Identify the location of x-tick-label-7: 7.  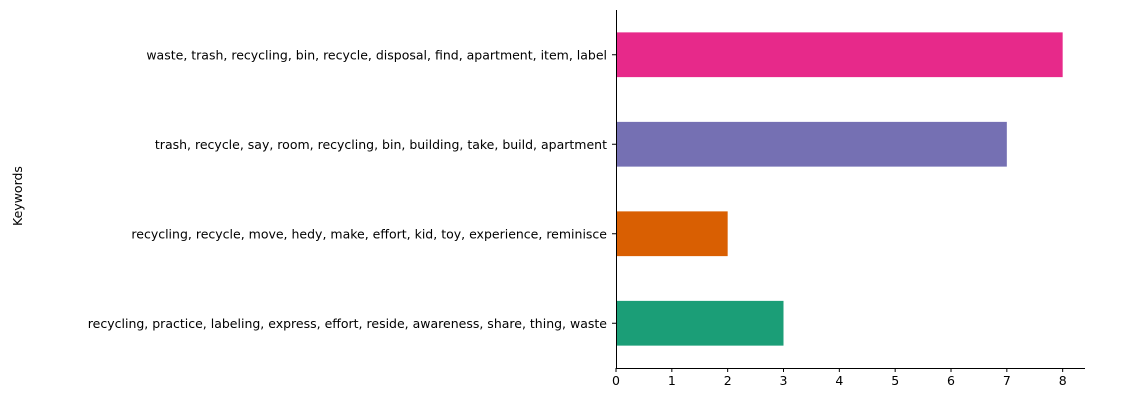
(1007, 380).